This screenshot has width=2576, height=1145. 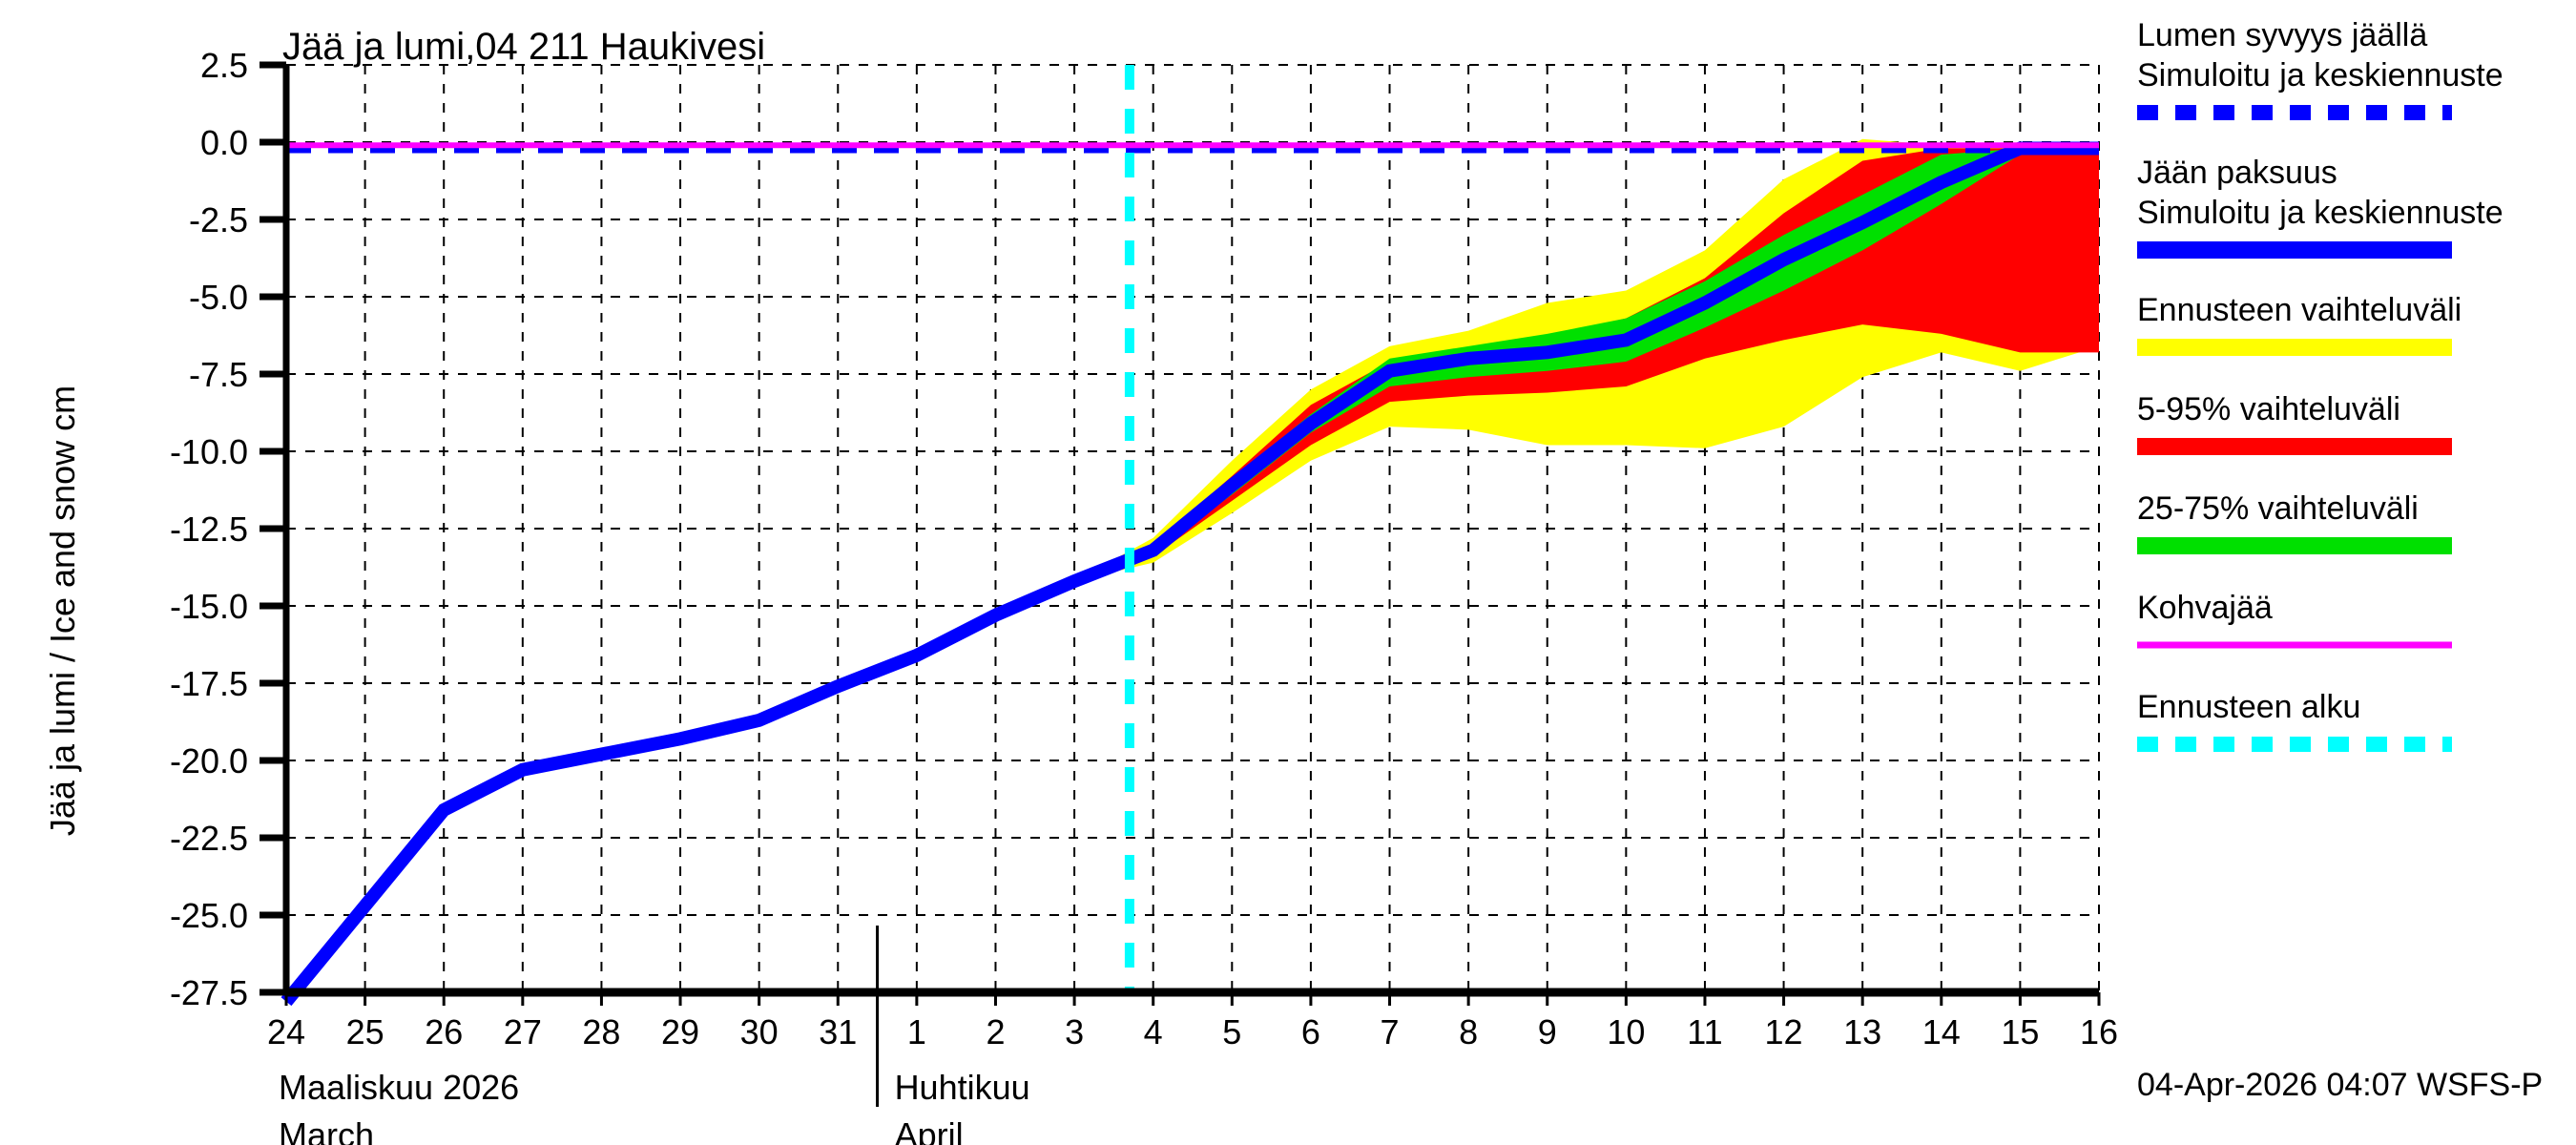 I want to click on y-tick-label: -20.0, so click(x=209, y=761).